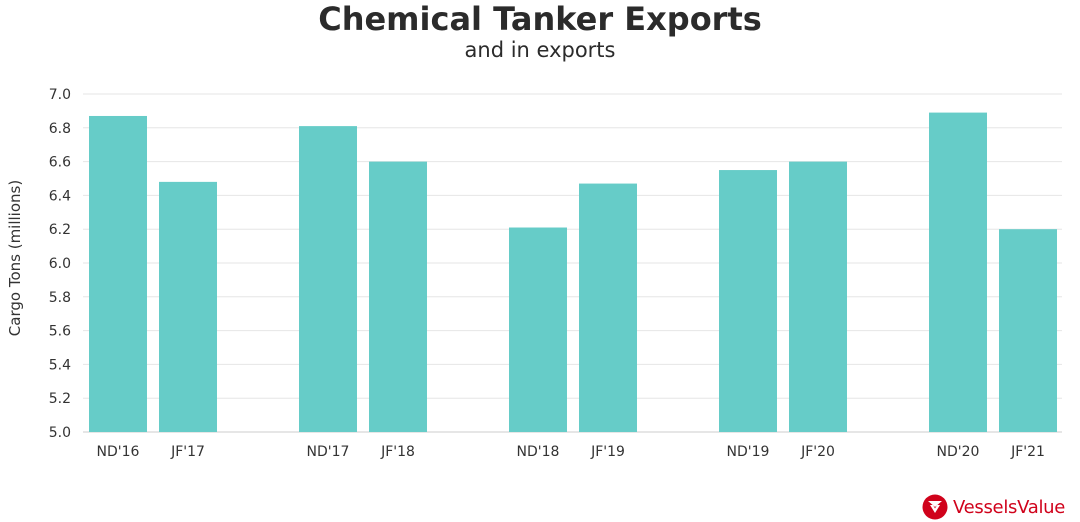 This screenshot has width=1080, height=522. I want to click on x-tick-label: ND'16, so click(118, 452).